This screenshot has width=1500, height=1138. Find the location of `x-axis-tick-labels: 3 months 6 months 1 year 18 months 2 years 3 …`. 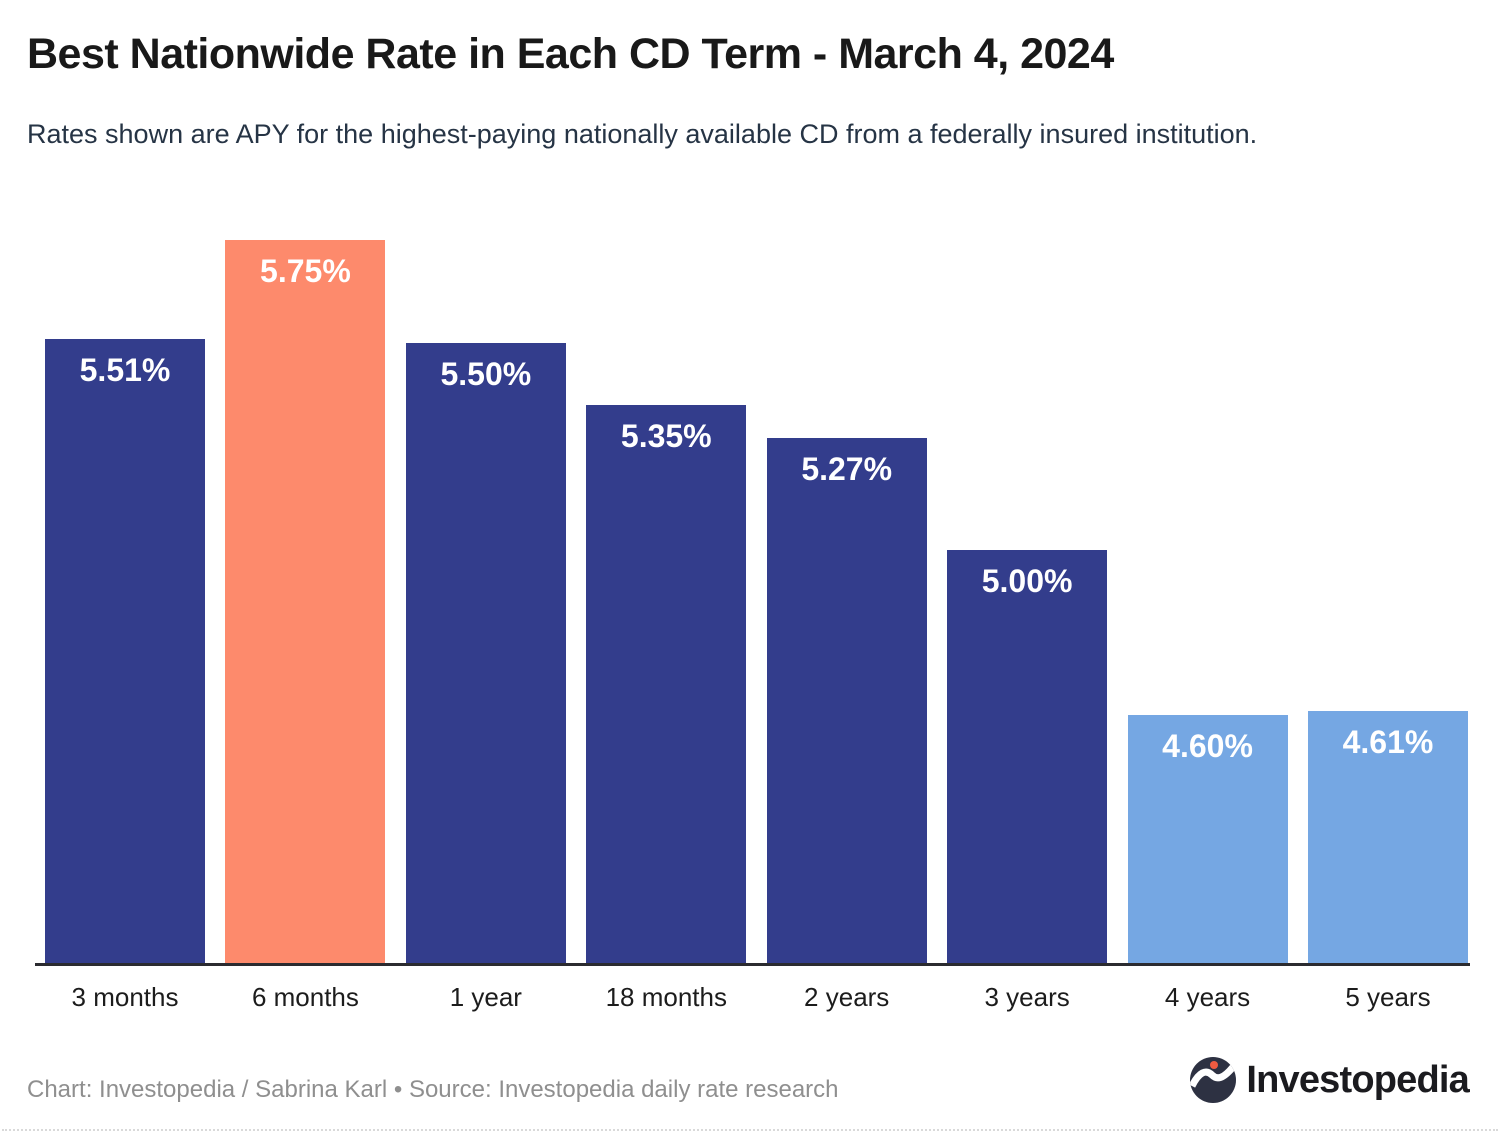

x-axis-tick-labels: 3 months 6 months 1 year 18 months 2 years 3 … is located at coordinates (756, 997).